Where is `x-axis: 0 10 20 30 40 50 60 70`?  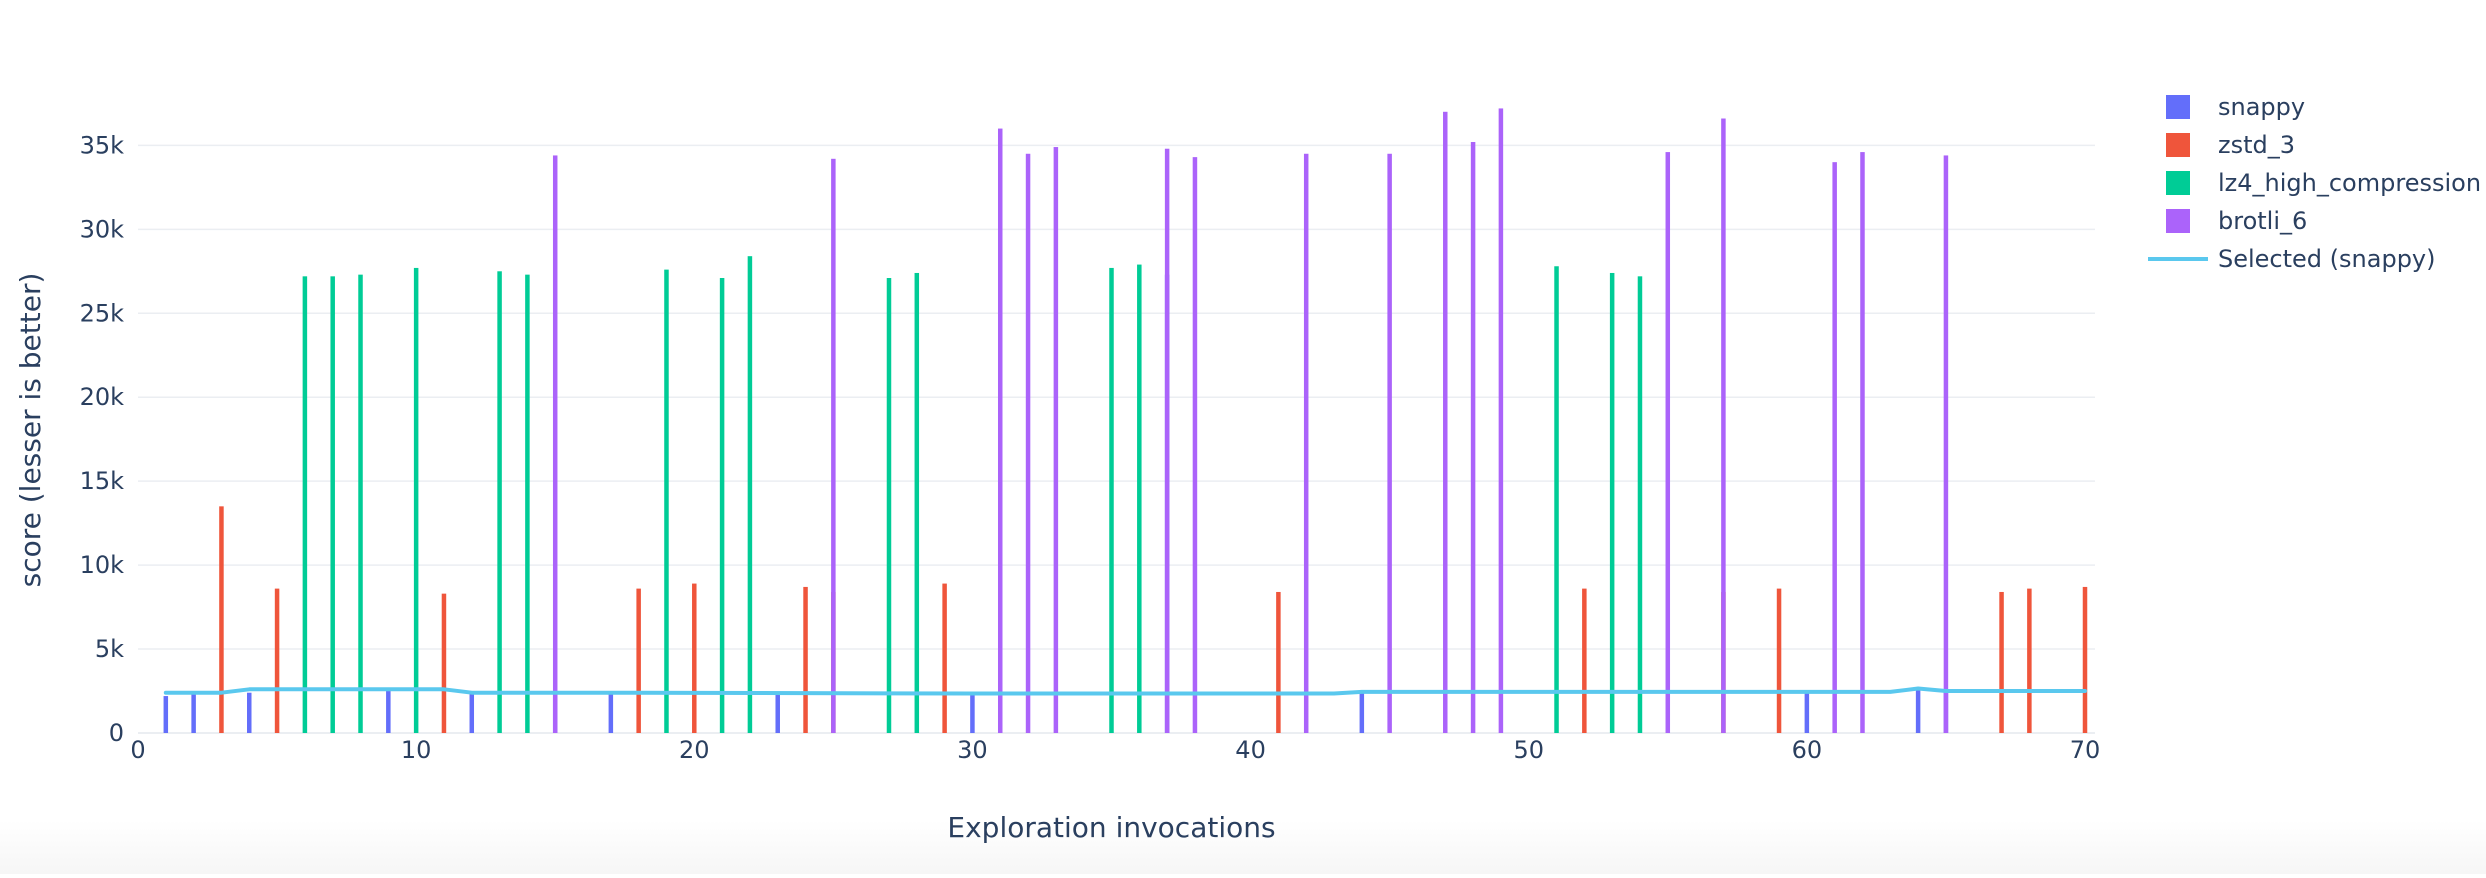 x-axis: 0 10 20 30 40 50 60 70 is located at coordinates (1115, 750).